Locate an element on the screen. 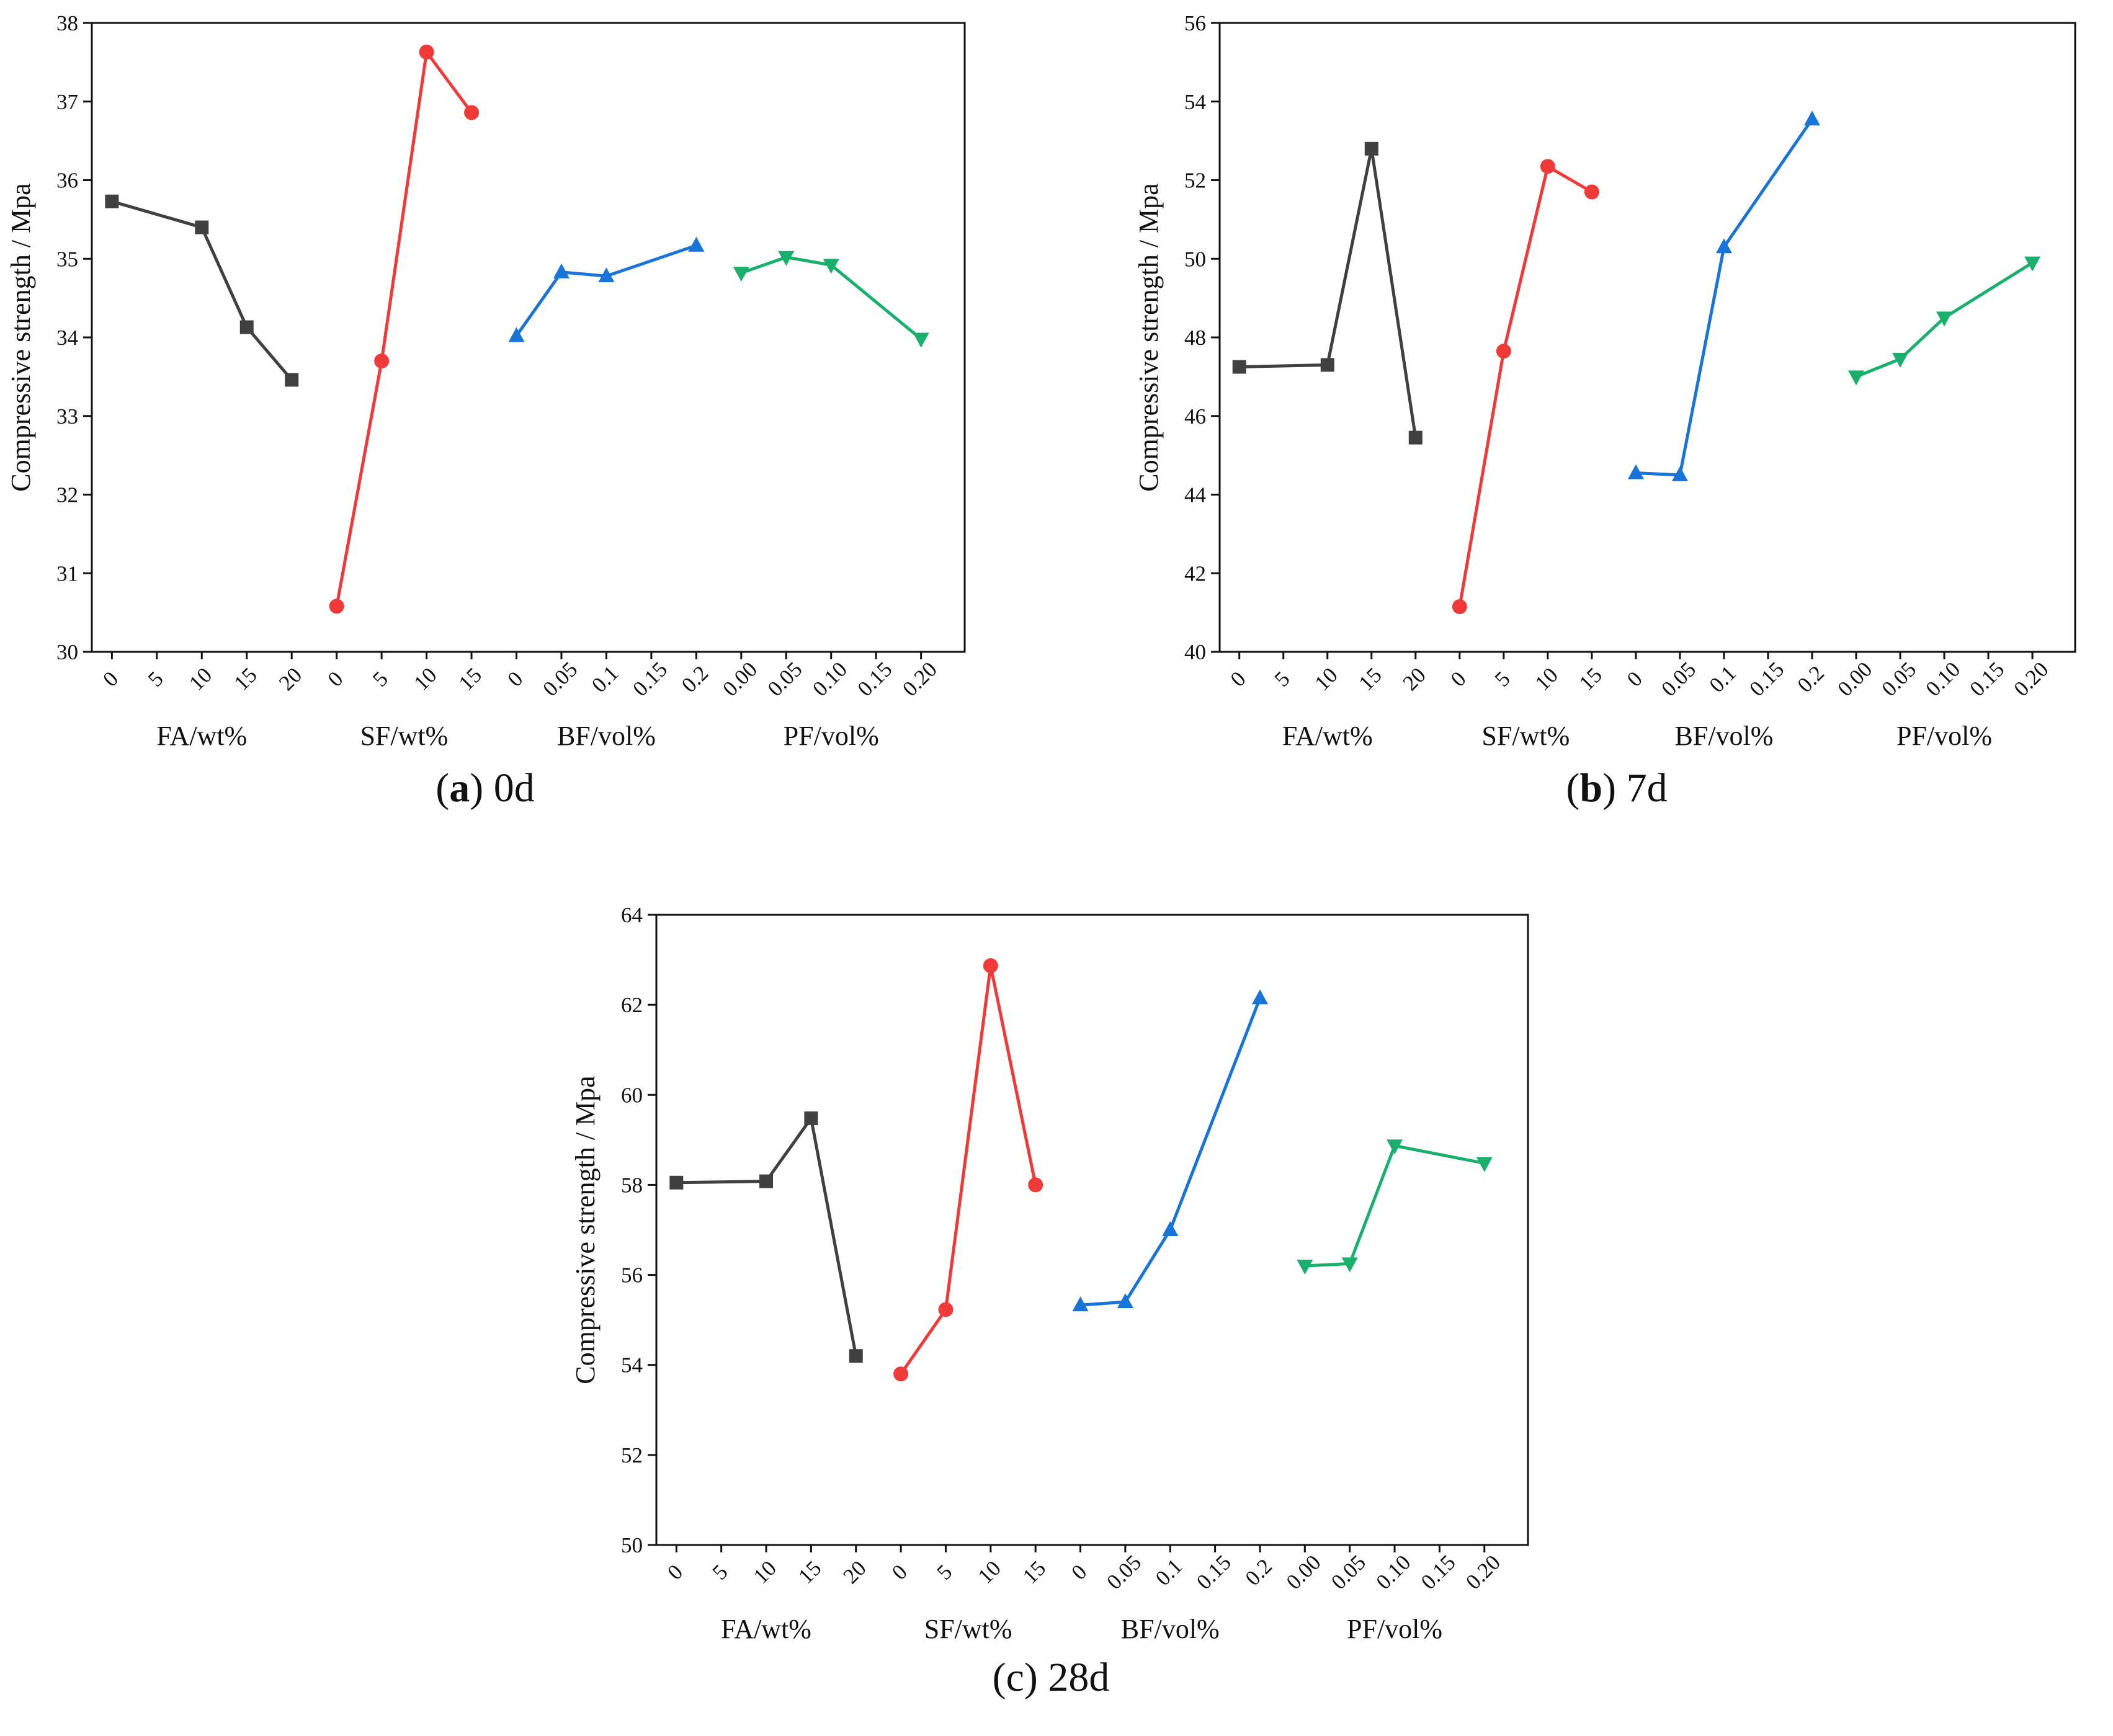  x-tick-label: 0.2 is located at coordinates (695, 679).